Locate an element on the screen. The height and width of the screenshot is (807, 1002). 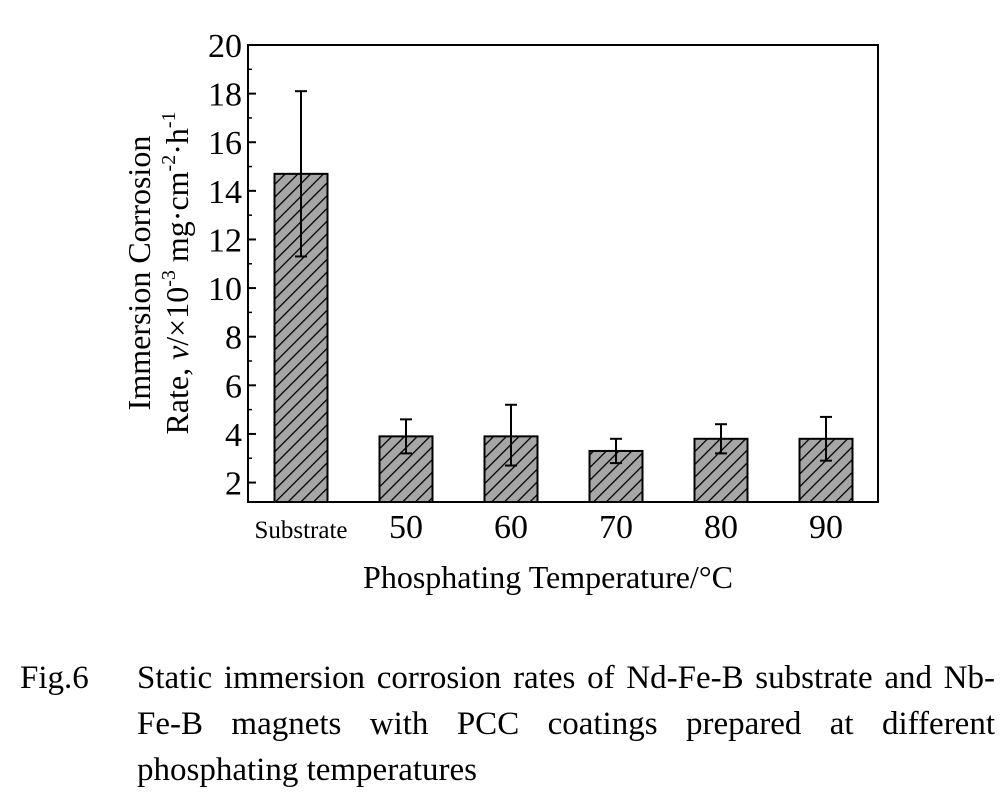
y-tick-label: 8 is located at coordinates (233, 338).